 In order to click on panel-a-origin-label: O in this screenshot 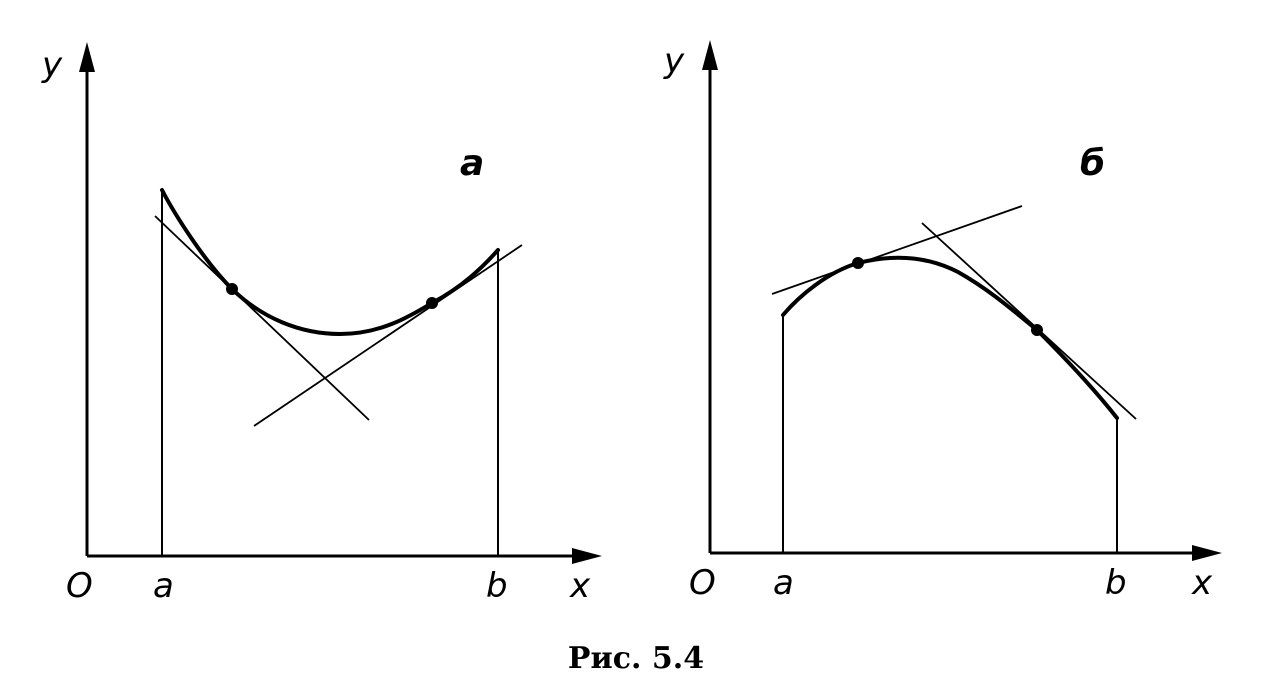, I will do `click(79, 586)`.